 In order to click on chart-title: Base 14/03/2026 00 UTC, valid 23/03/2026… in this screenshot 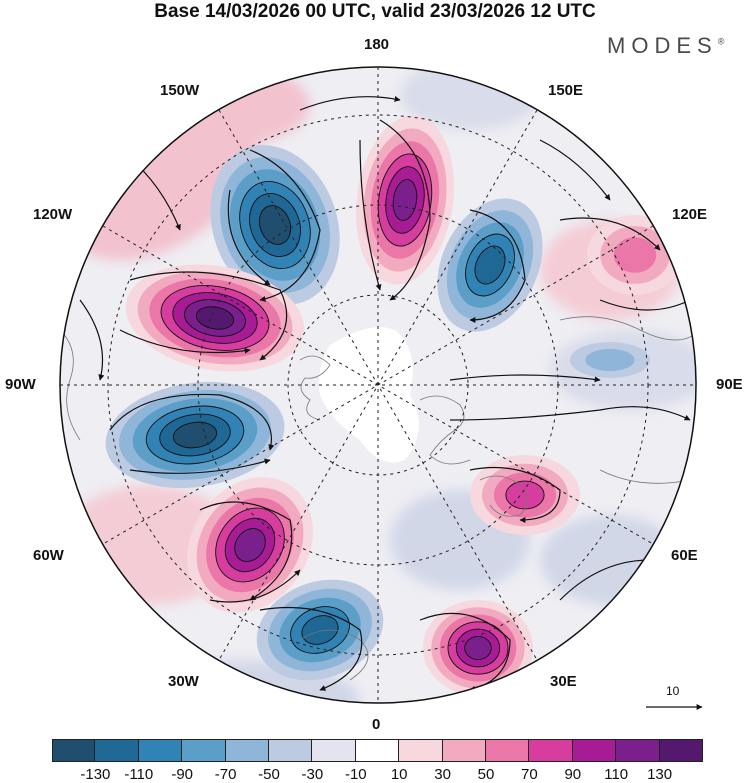, I will do `click(375, 11)`.